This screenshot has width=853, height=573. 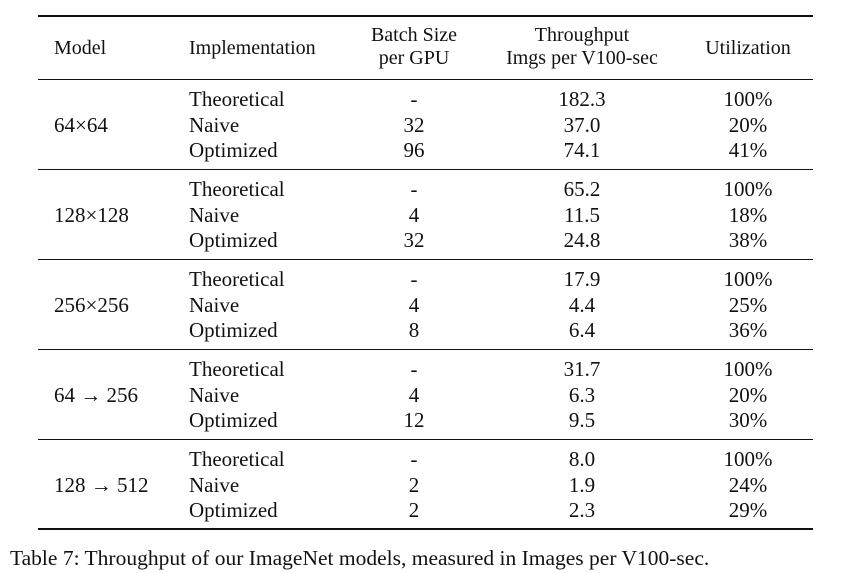 What do you see at coordinates (81, 125) in the screenshot?
I see `group-model: 64×64` at bounding box center [81, 125].